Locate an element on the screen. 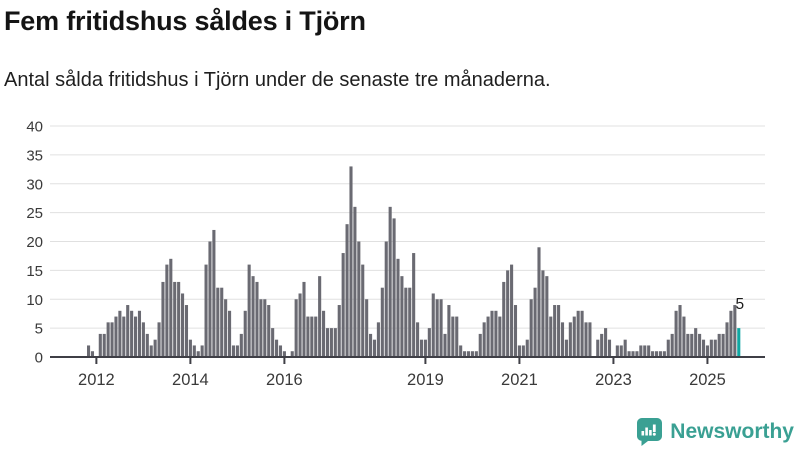 The width and height of the screenshot is (800, 450). x-tick-label: 2023 is located at coordinates (613, 380).